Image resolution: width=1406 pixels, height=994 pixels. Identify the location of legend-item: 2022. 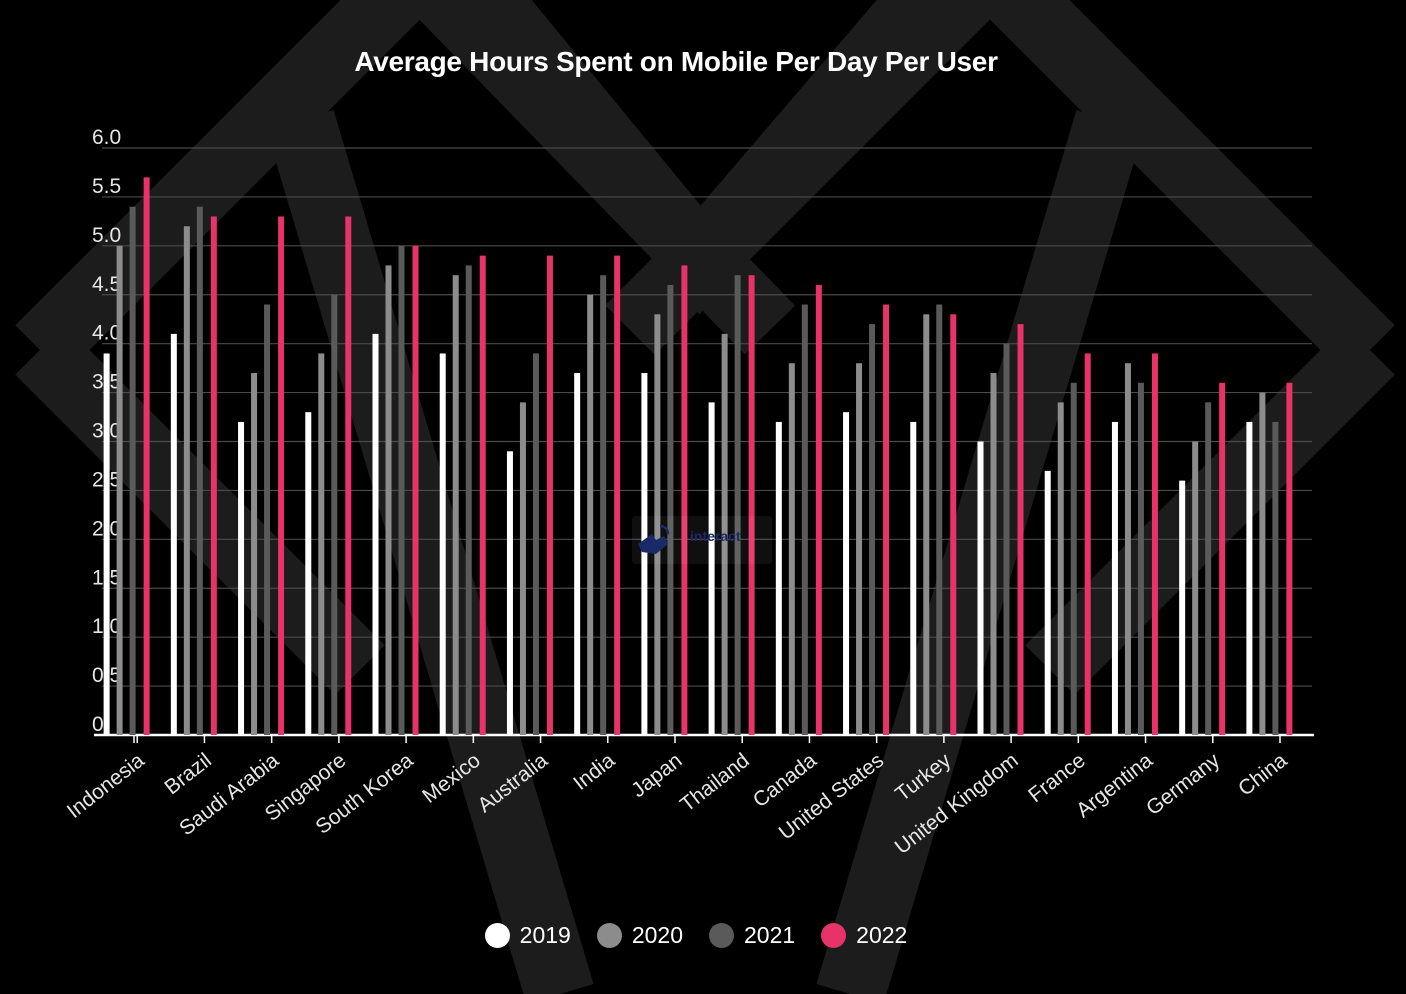
(864, 935).